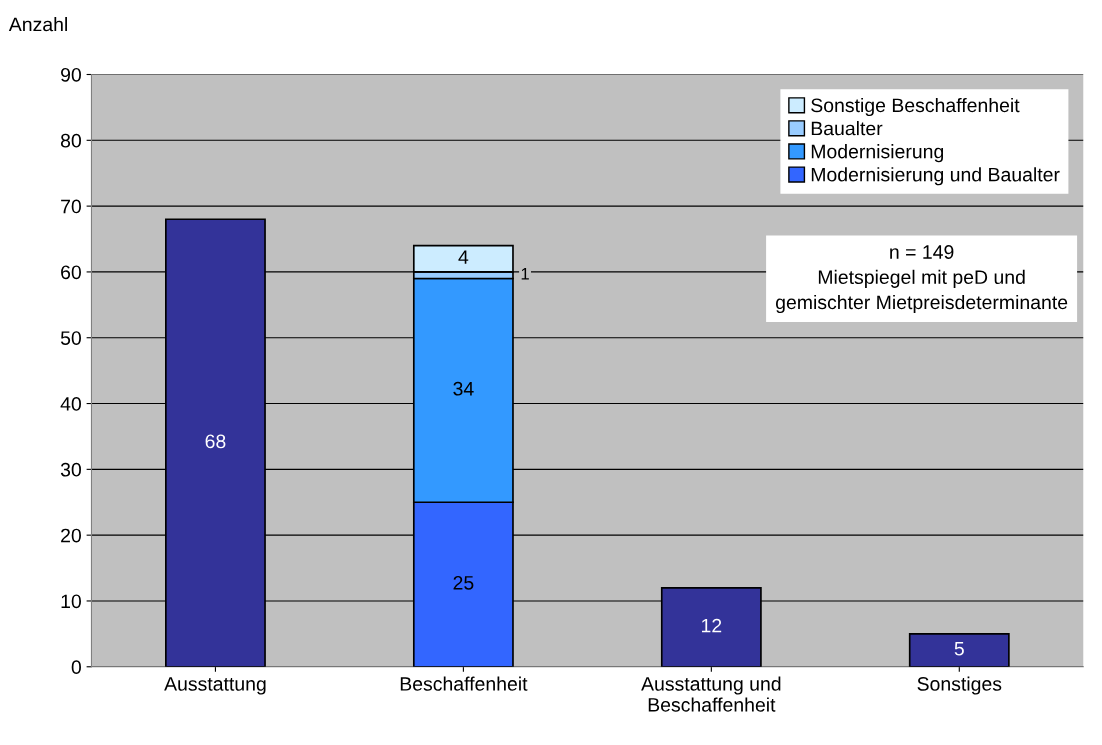 This screenshot has height=745, width=1102. Describe the element at coordinates (71, 601) in the screenshot. I see `y-tick-label: 10` at that location.